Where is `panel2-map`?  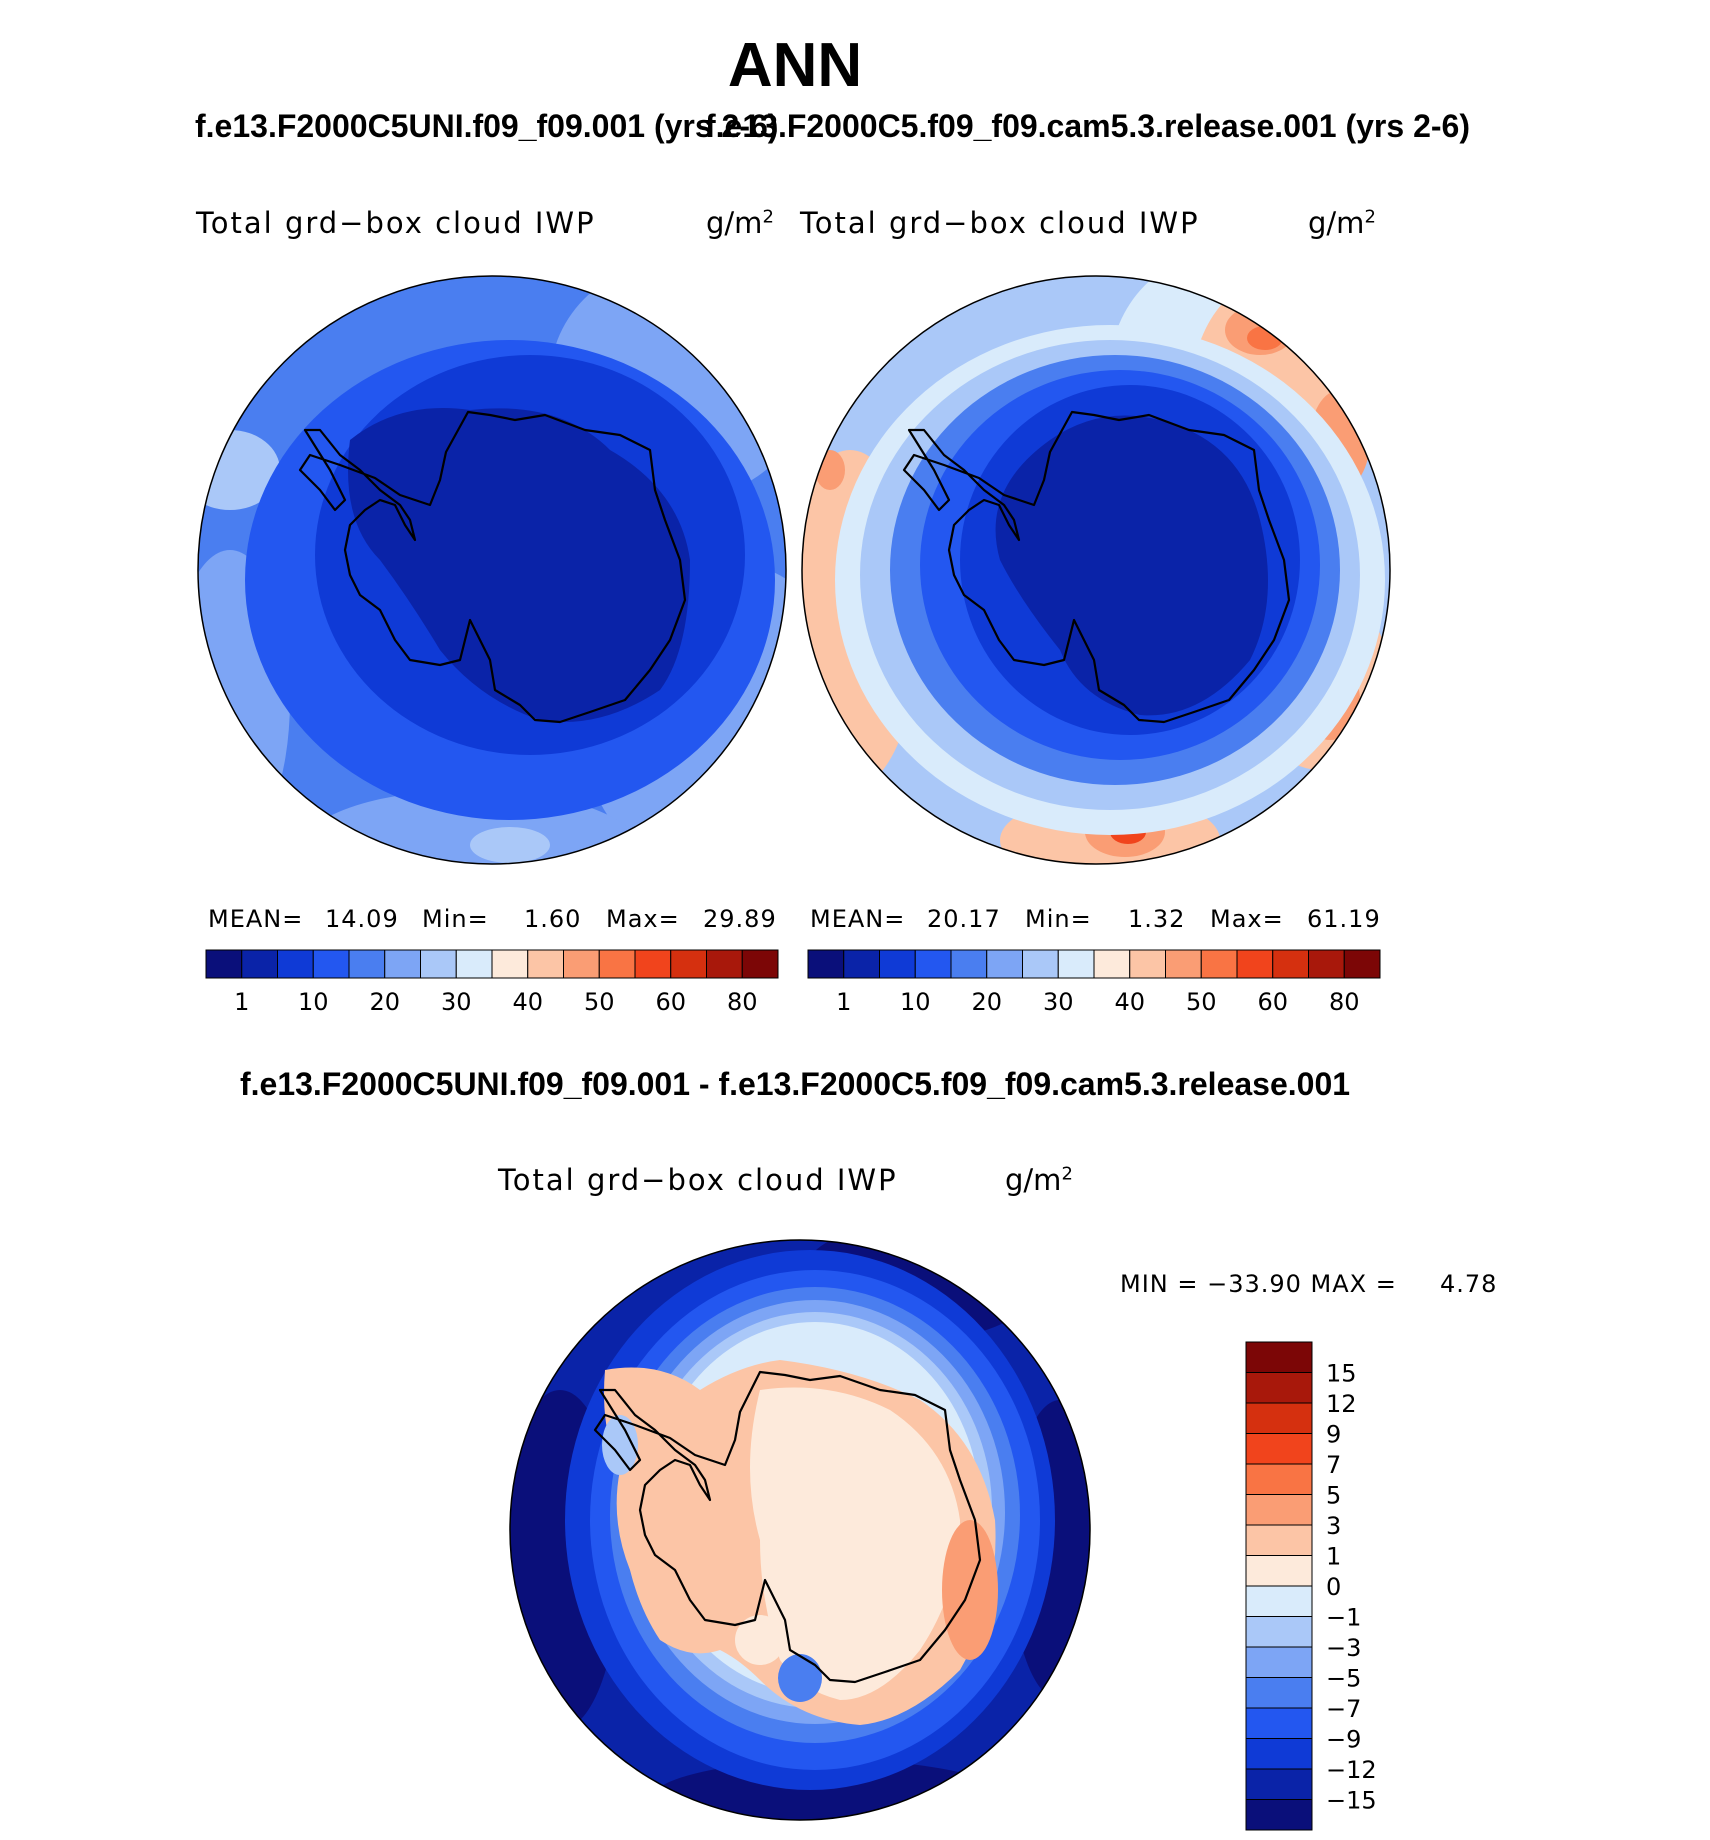 panel2-map is located at coordinates (1096, 570).